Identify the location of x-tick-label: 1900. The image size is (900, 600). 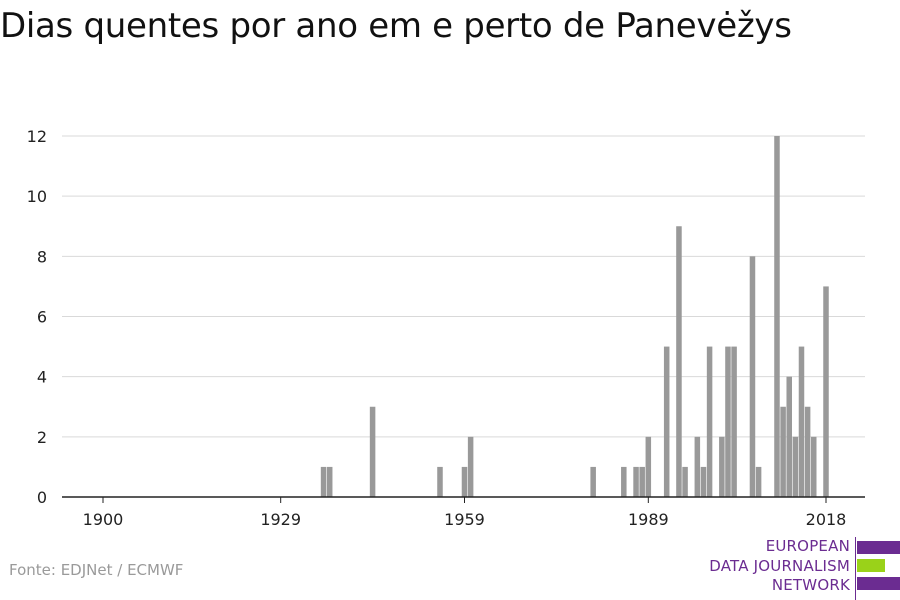
(103, 519).